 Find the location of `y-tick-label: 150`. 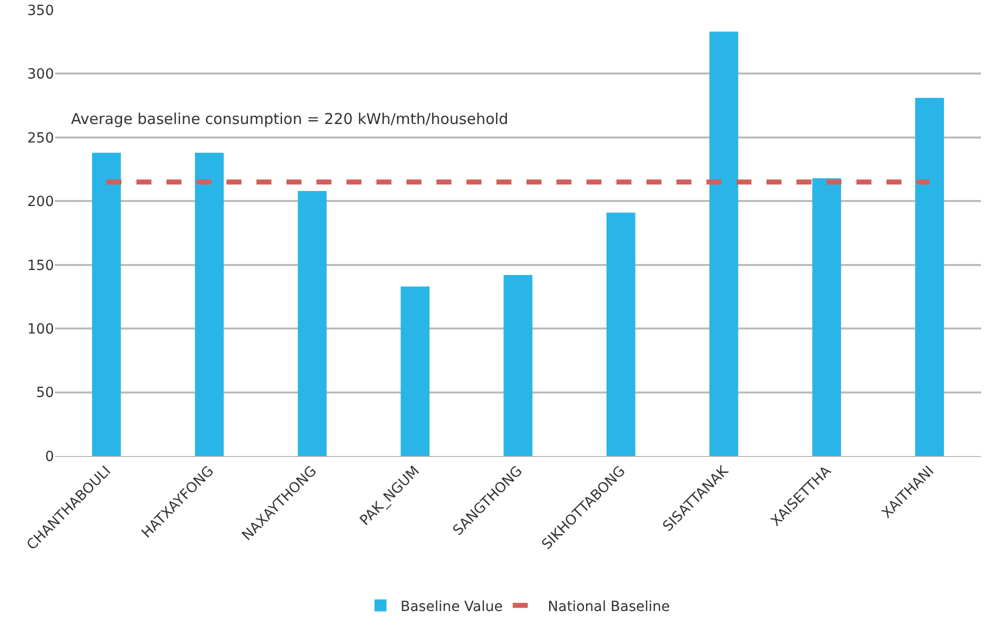

y-tick-label: 150 is located at coordinates (40, 266).